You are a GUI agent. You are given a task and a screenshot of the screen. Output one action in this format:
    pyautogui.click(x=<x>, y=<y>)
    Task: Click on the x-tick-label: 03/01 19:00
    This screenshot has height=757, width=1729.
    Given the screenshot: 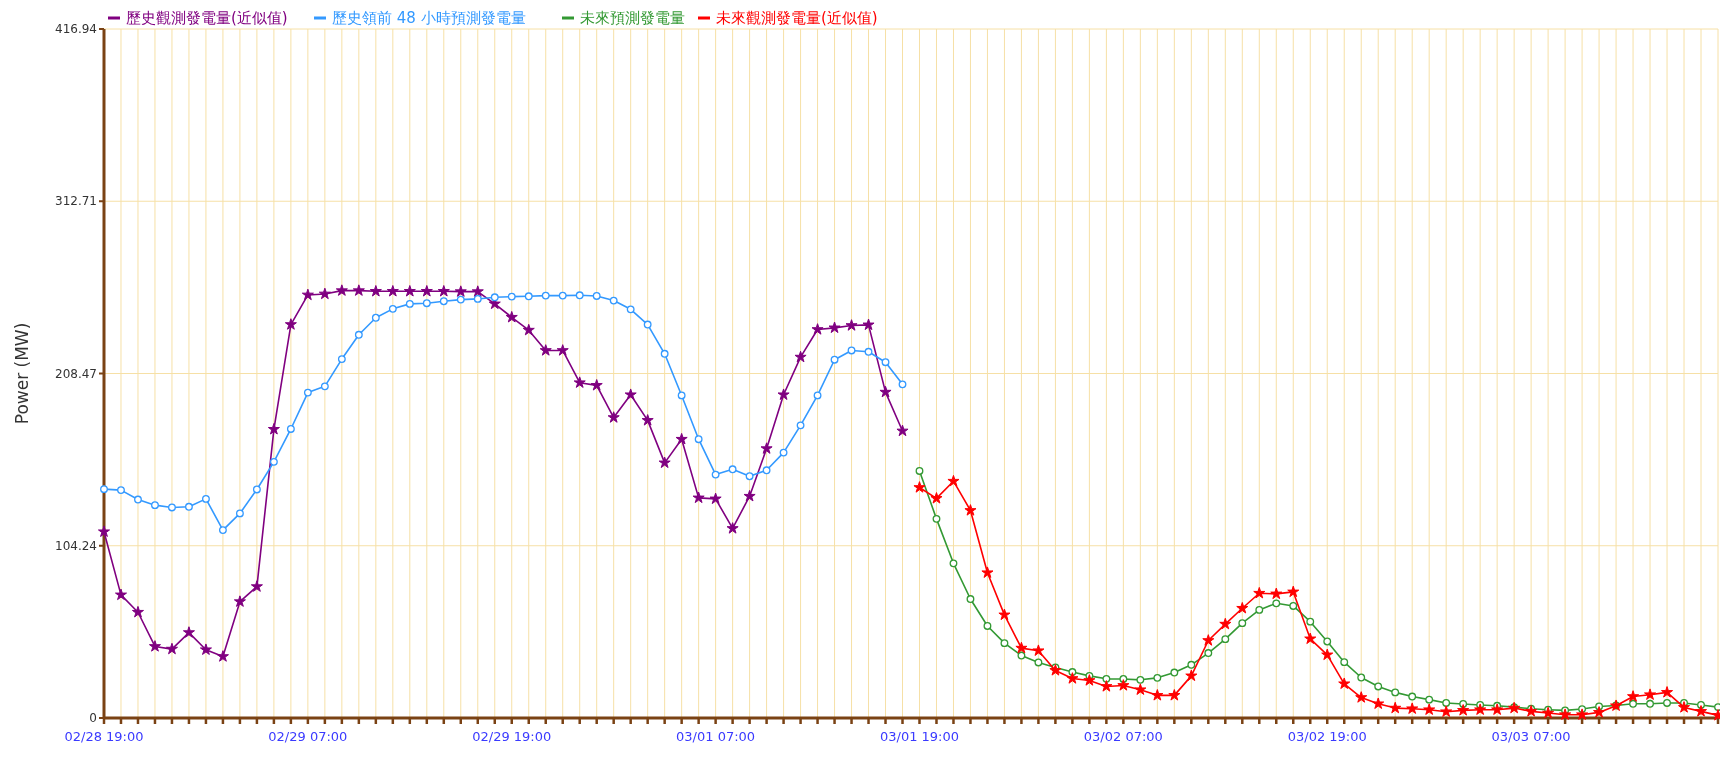 What is the action you would take?
    pyautogui.click(x=919, y=736)
    